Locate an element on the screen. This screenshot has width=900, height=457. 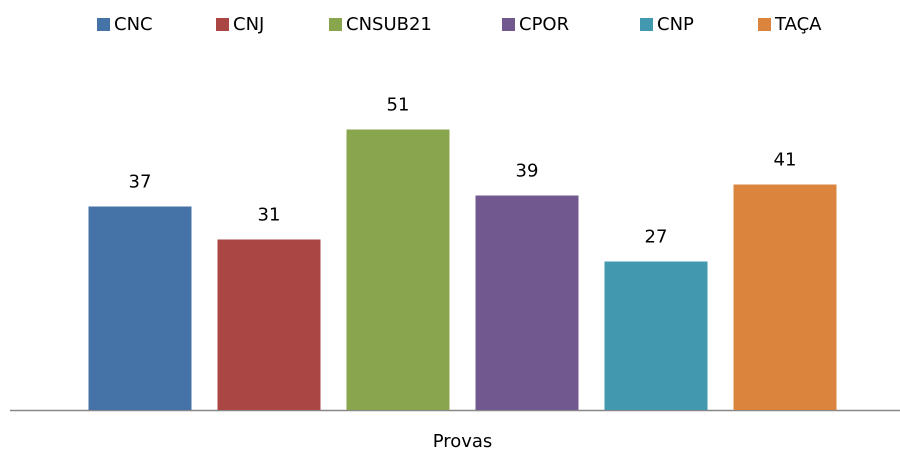
data-label: 41 is located at coordinates (785, 160).